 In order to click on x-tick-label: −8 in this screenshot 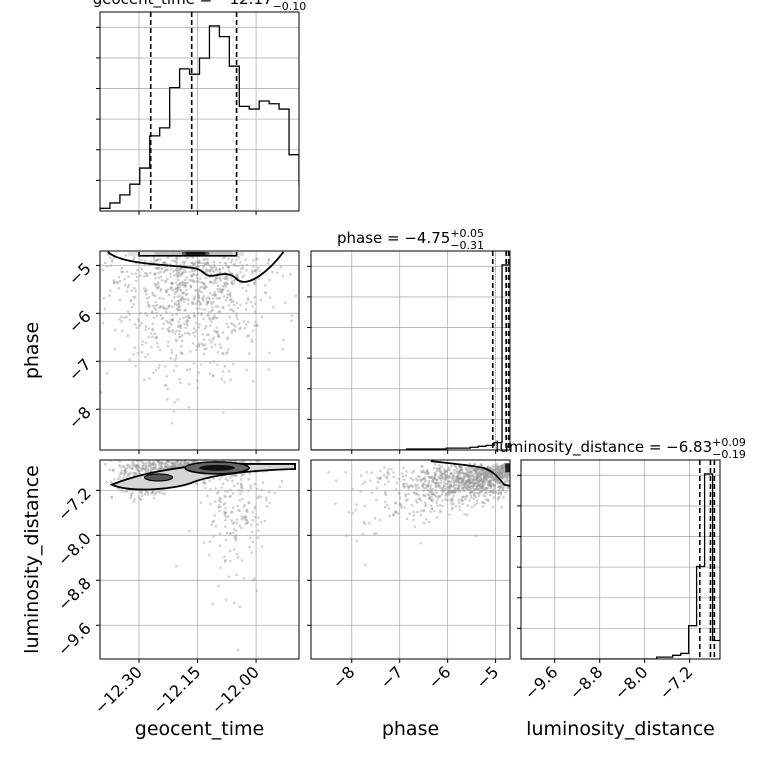, I will do `click(343, 677)`.